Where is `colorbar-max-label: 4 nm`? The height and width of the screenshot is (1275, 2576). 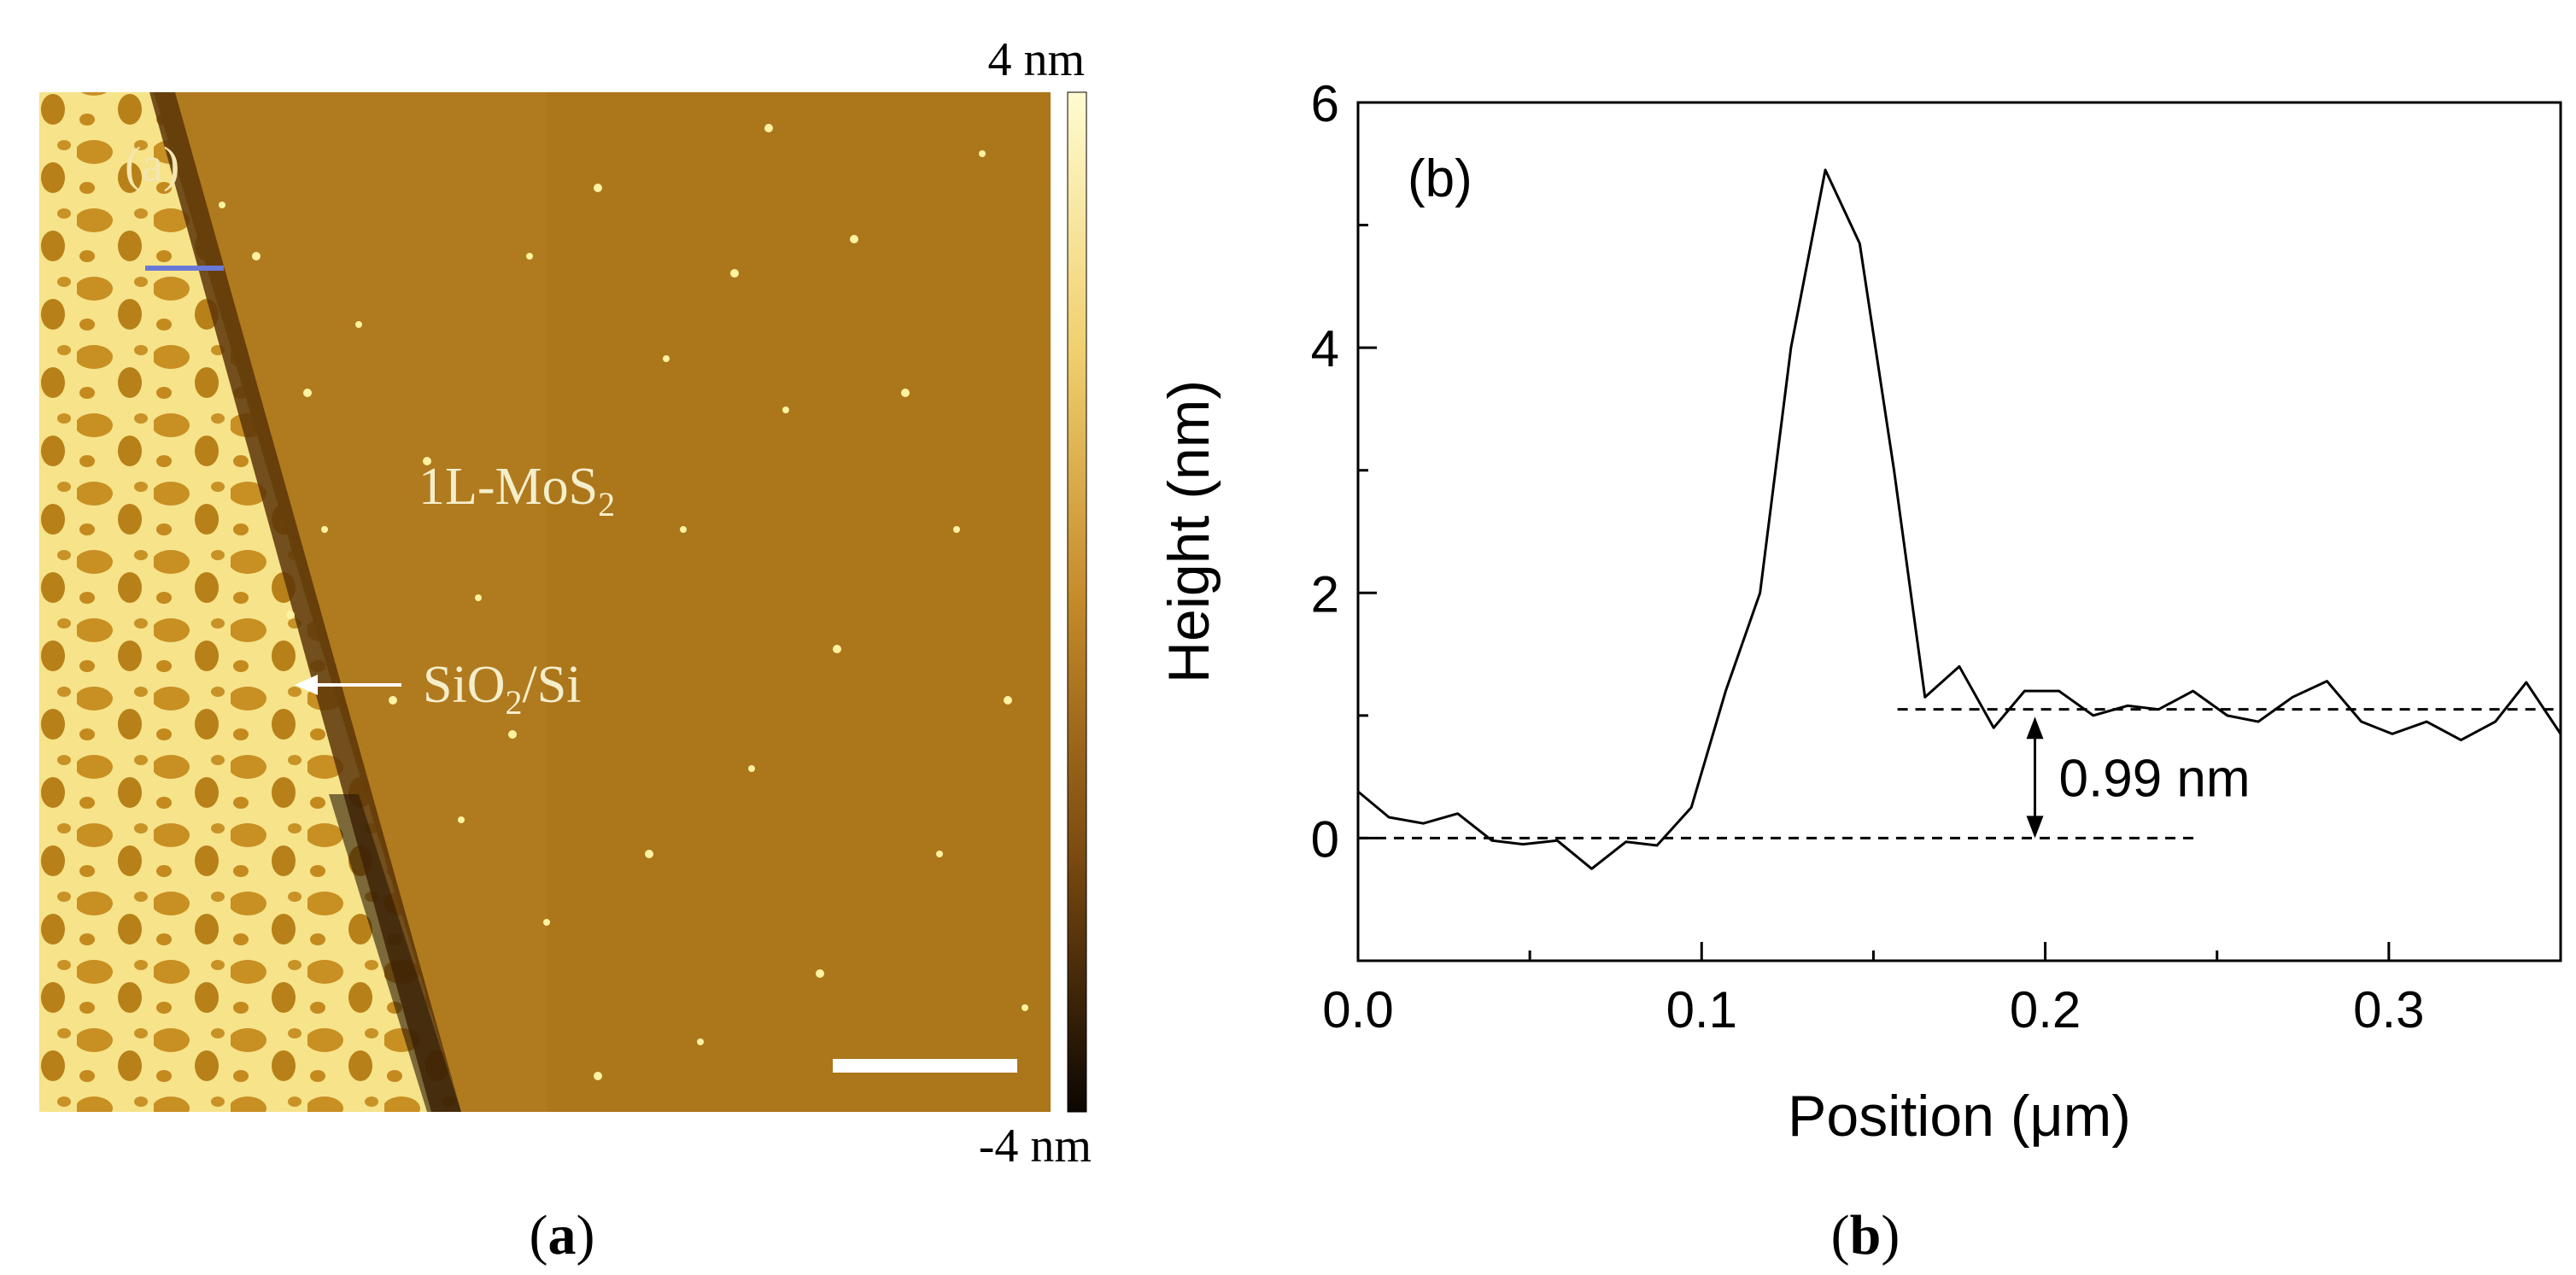
colorbar-max-label: 4 nm is located at coordinates (1036, 59).